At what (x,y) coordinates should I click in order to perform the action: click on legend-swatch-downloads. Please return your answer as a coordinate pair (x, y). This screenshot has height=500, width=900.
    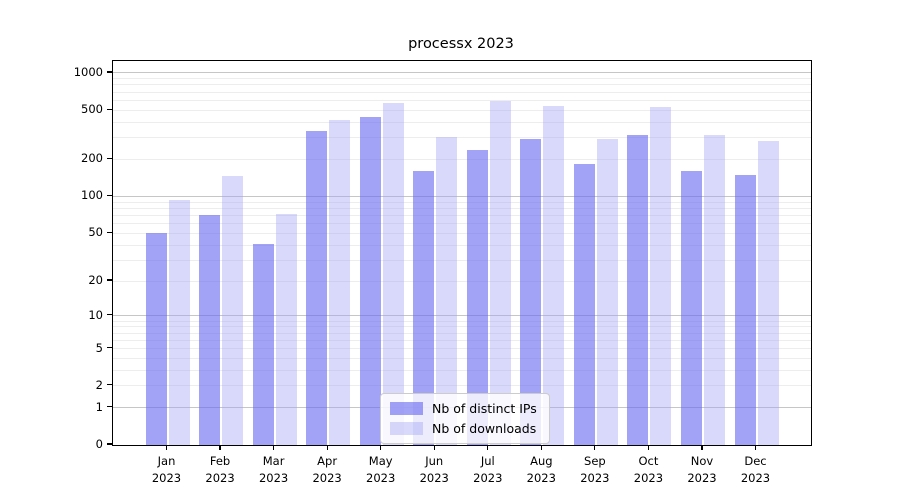
    Looking at the image, I should click on (406, 428).